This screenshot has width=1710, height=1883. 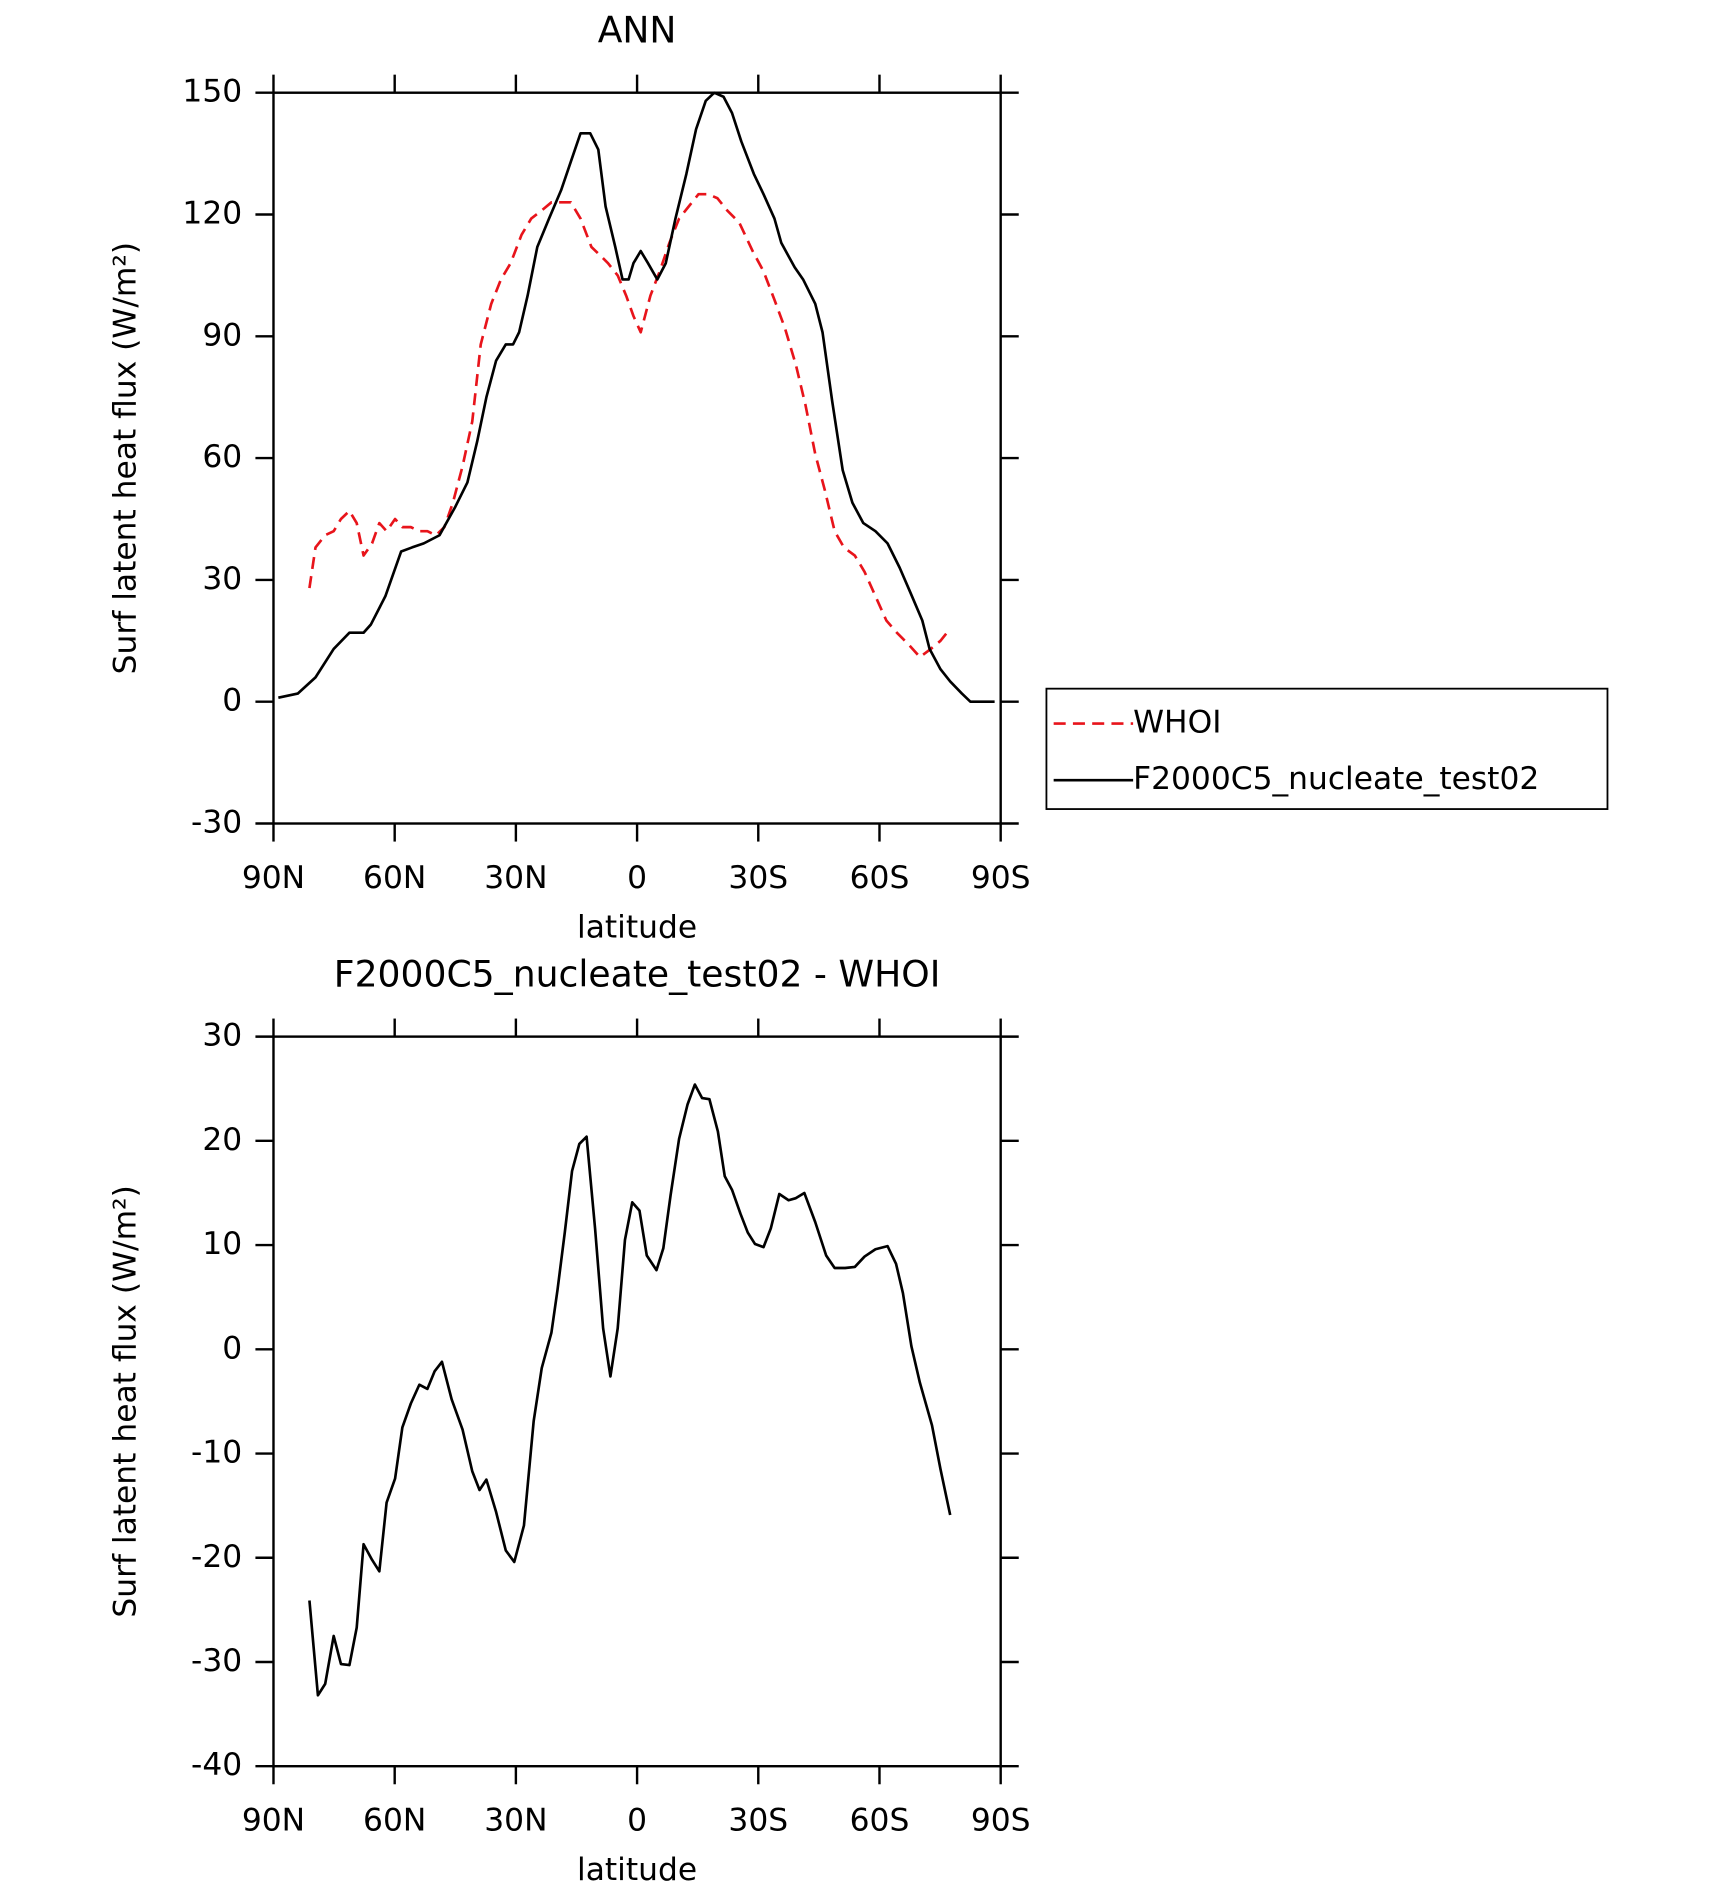 What do you see at coordinates (212, 214) in the screenshot?
I see `y-tick-label: 120` at bounding box center [212, 214].